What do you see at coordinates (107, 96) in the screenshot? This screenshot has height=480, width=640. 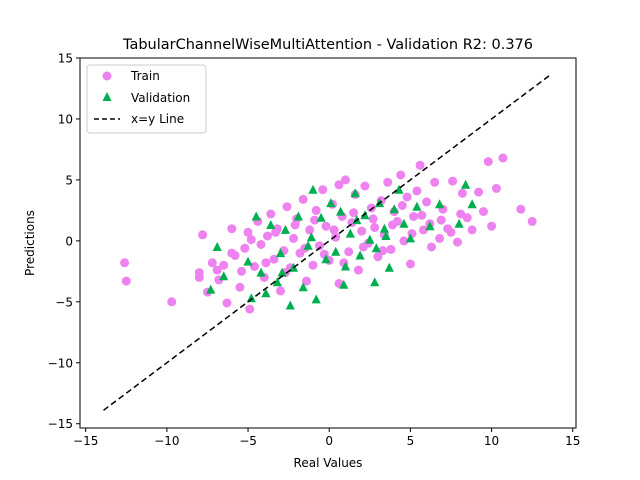 I see `legend-validation-marker` at bounding box center [107, 96].